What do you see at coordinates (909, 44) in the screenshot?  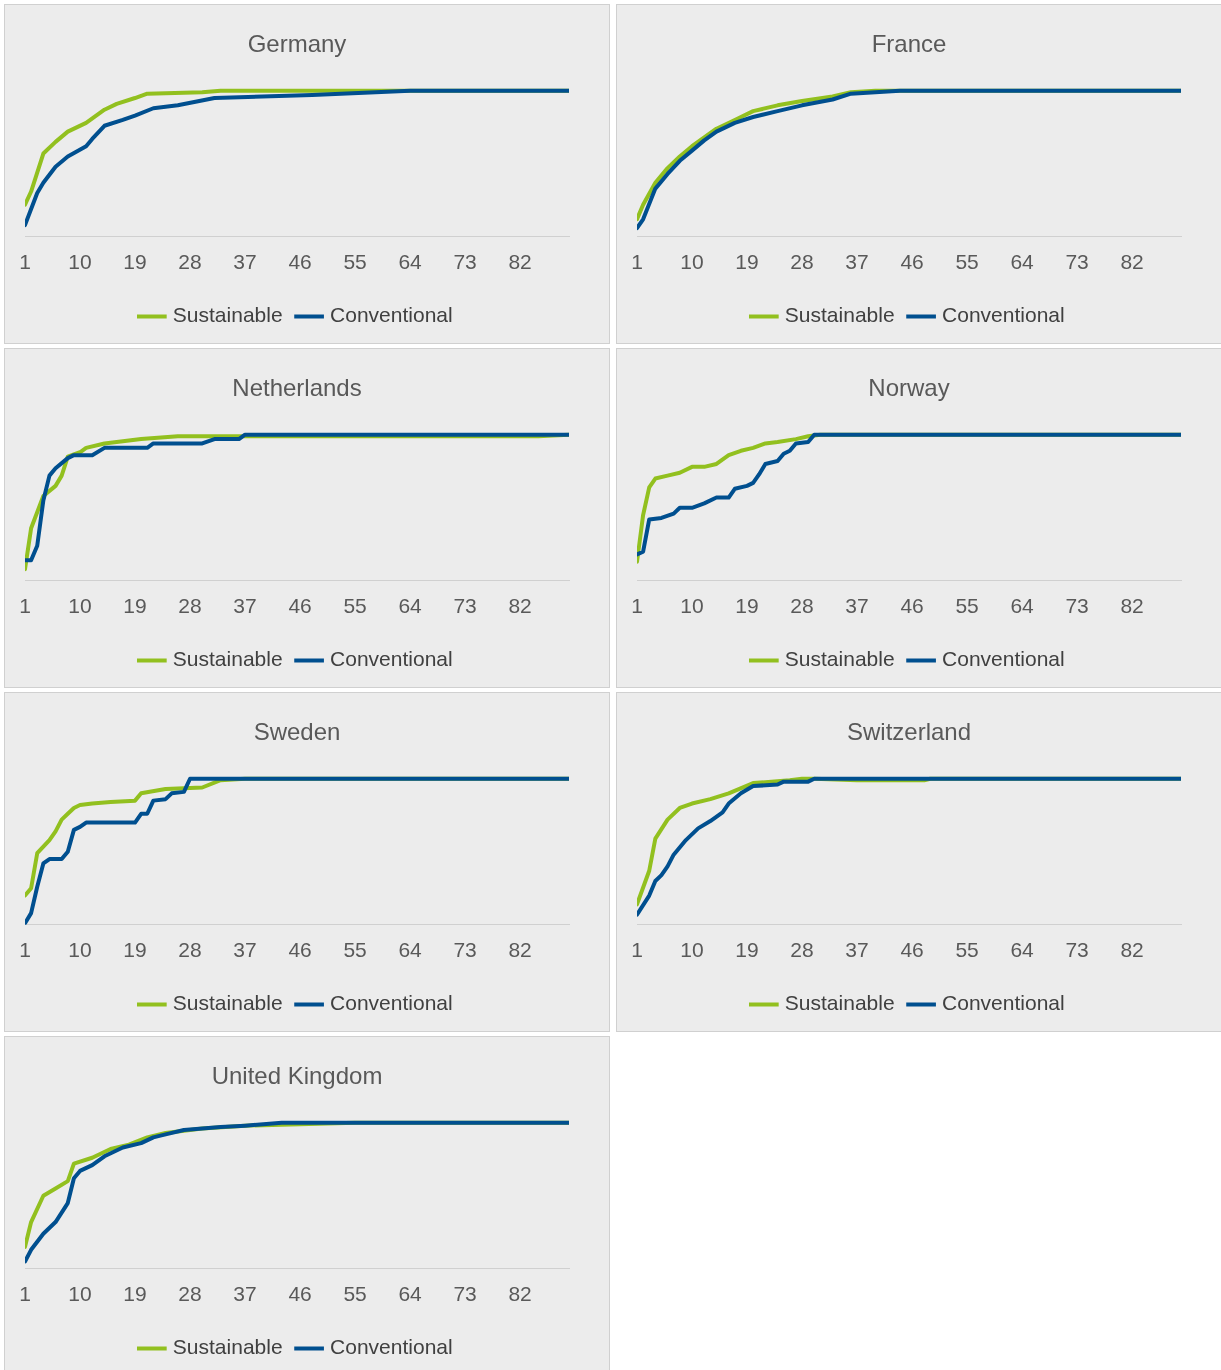 I see `chart-title: France` at bounding box center [909, 44].